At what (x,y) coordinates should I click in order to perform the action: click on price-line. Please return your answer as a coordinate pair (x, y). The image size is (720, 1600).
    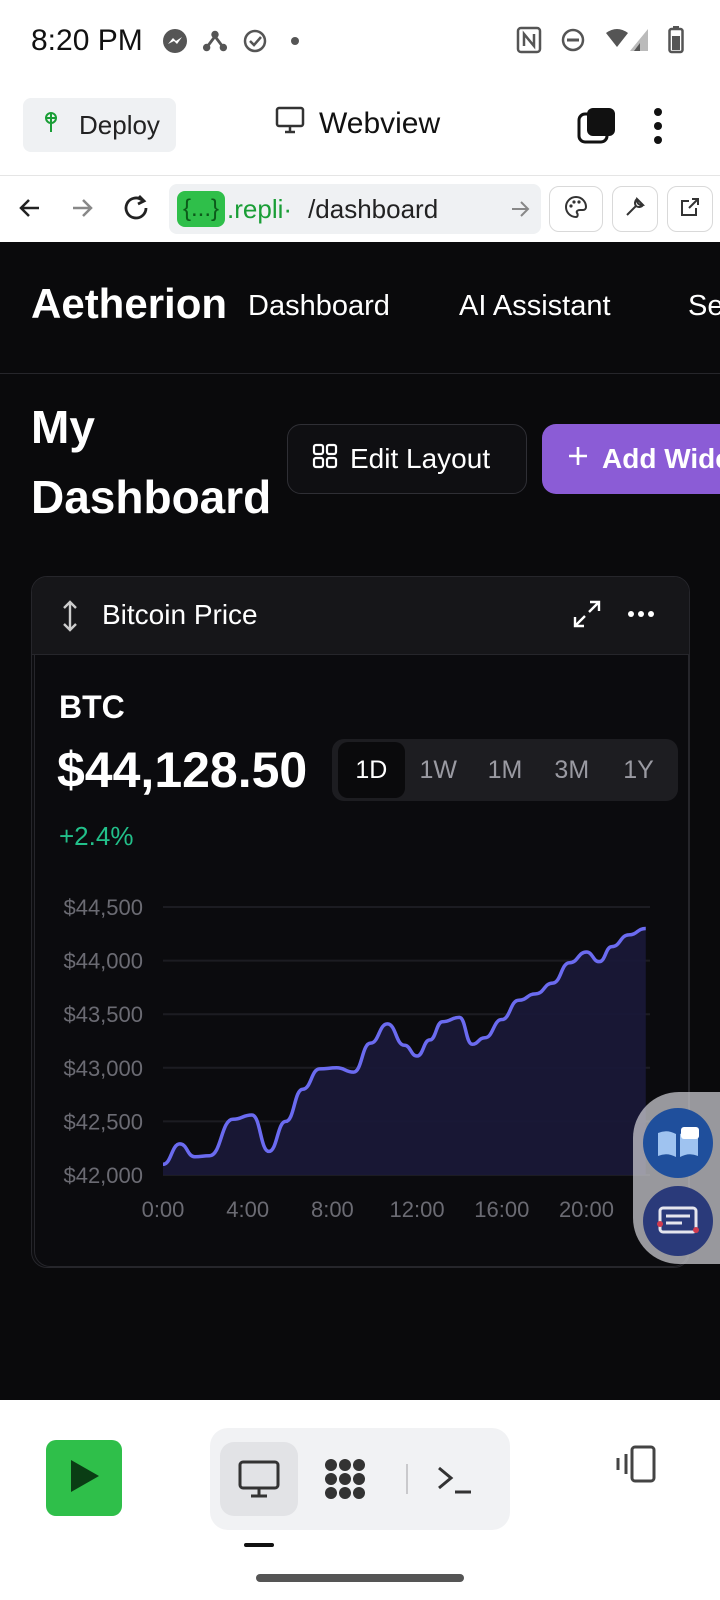
    Looking at the image, I should click on (404, 1046).